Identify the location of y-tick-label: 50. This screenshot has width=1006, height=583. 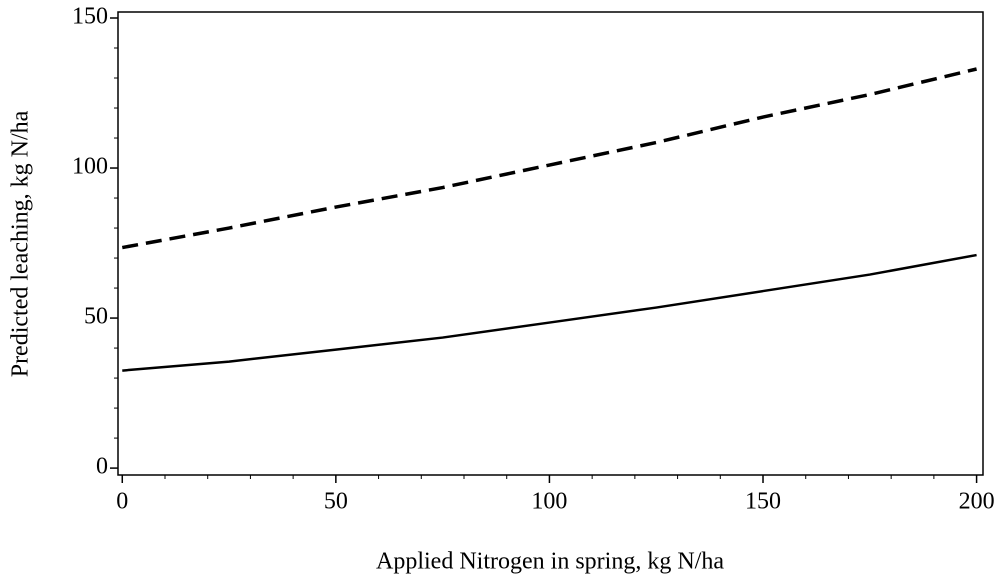
(96, 317).